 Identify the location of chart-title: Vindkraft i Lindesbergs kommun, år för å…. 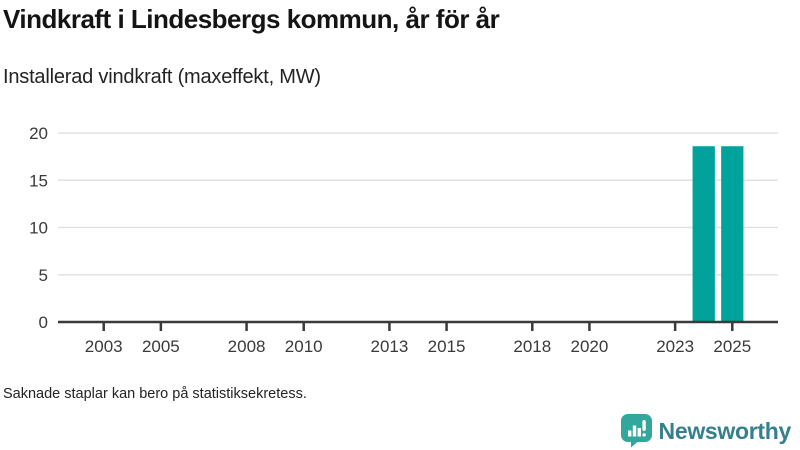
(251, 19).